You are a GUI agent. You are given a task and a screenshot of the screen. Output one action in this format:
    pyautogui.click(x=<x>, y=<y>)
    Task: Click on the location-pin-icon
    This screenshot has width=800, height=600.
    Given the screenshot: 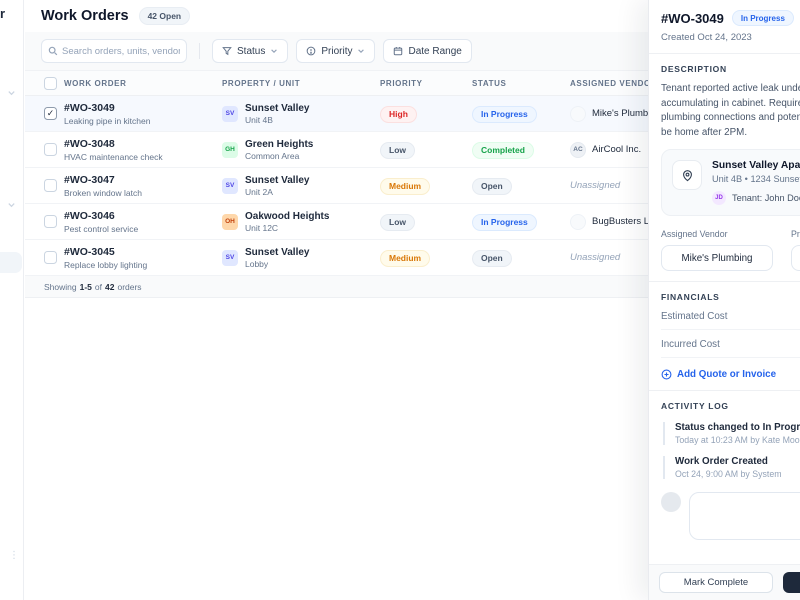 What is the action you would take?
    pyautogui.click(x=687, y=175)
    